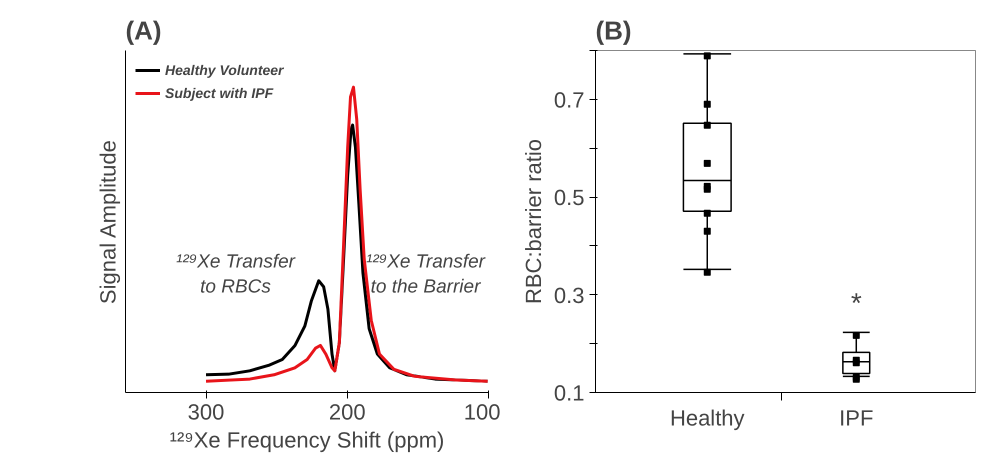 This screenshot has height=462, width=982. I want to click on y-axis-title: RBC:barrier ratio, so click(533, 221).